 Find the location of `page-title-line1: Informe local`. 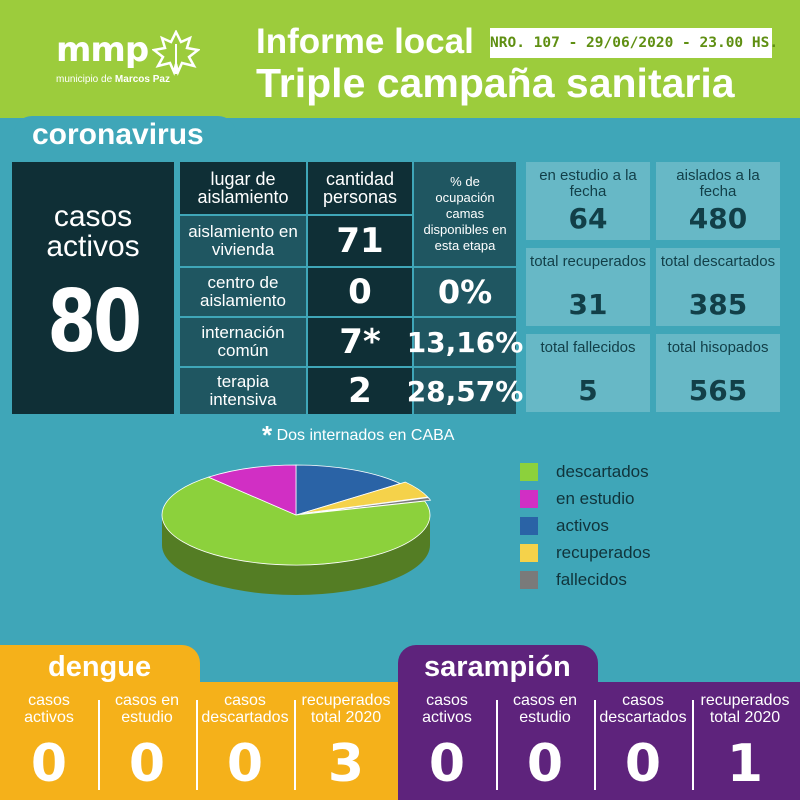

page-title-line1: Informe local is located at coordinates (365, 41).